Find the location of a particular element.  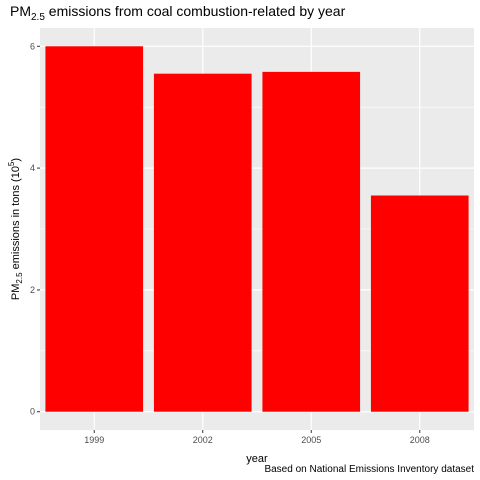

x-tick-label: 1999 is located at coordinates (94, 440).